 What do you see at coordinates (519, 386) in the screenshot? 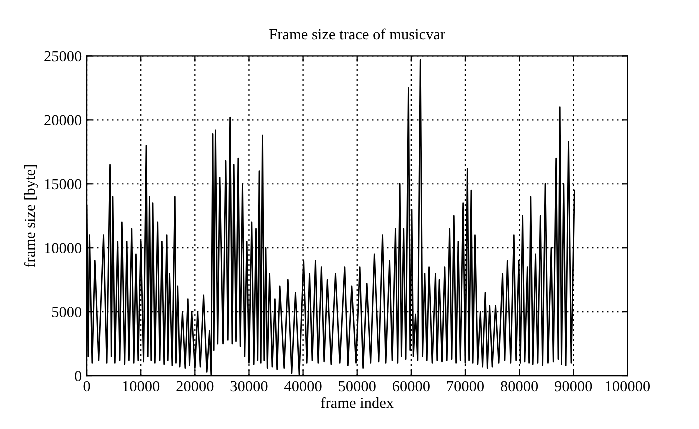
I see `x-tick-label: 80000` at bounding box center [519, 386].